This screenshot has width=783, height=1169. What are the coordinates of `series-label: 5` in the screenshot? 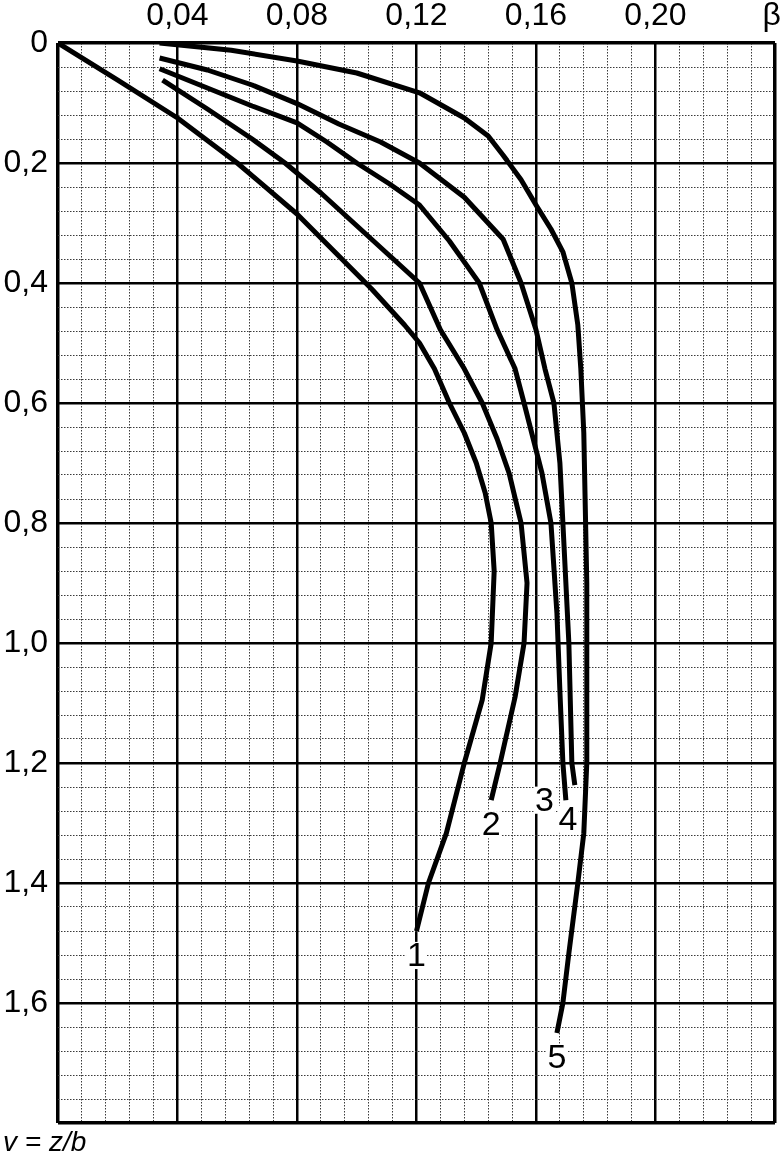 It's located at (557, 1055).